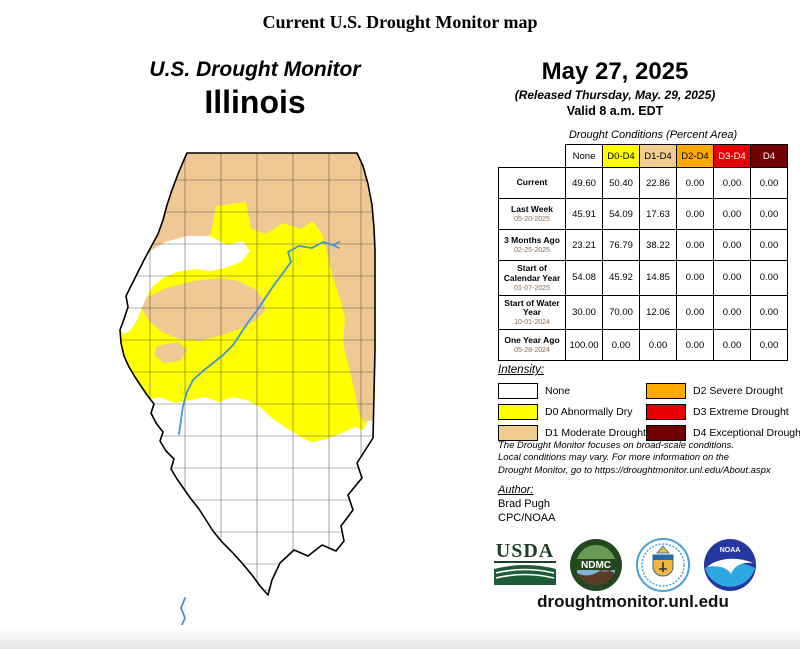 This screenshot has height=649, width=800. I want to click on table-header-row: None D0-D4 D1-D4 D2-D4 D3-D4 D4, so click(643, 156).